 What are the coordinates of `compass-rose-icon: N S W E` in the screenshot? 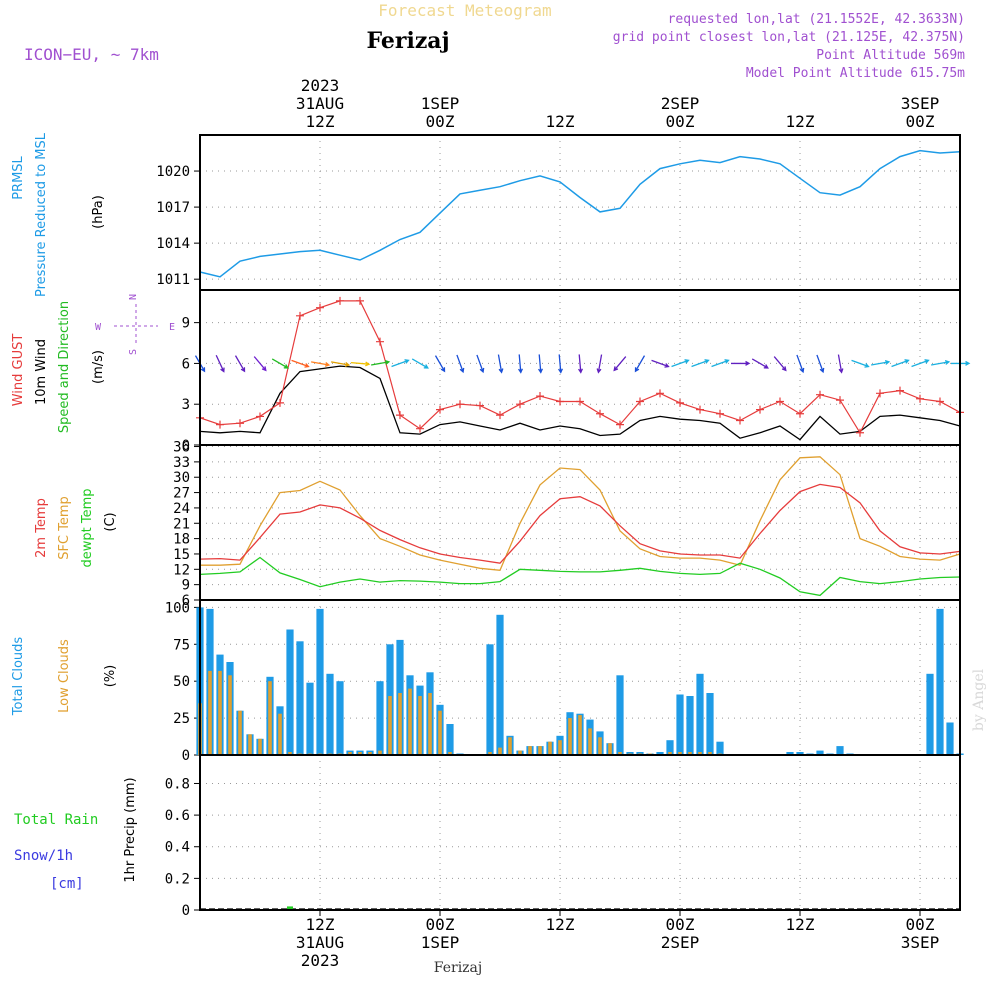 It's located at (135, 324).